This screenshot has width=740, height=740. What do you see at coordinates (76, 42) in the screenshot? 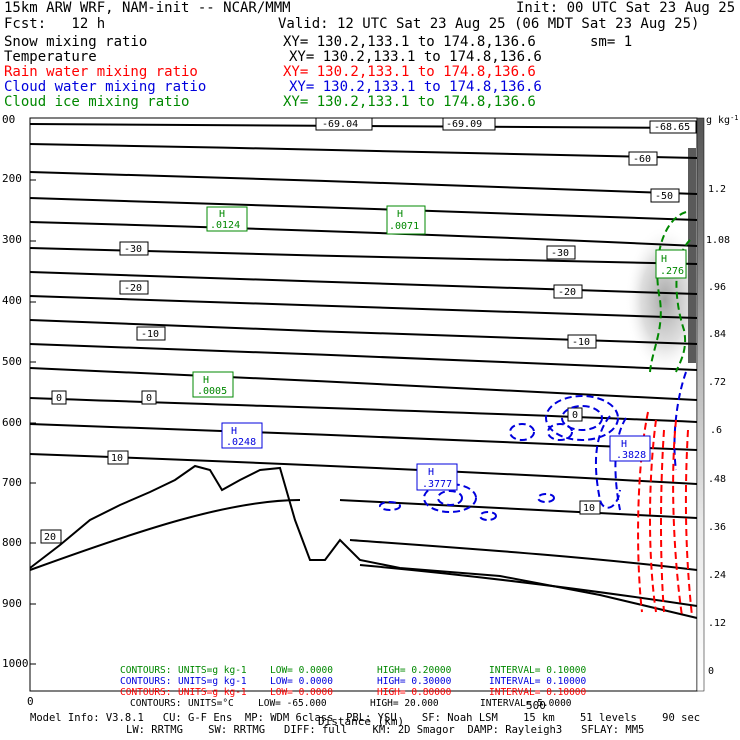
I see `field-name-snow: Snow mixing ratio` at bounding box center [76, 42].